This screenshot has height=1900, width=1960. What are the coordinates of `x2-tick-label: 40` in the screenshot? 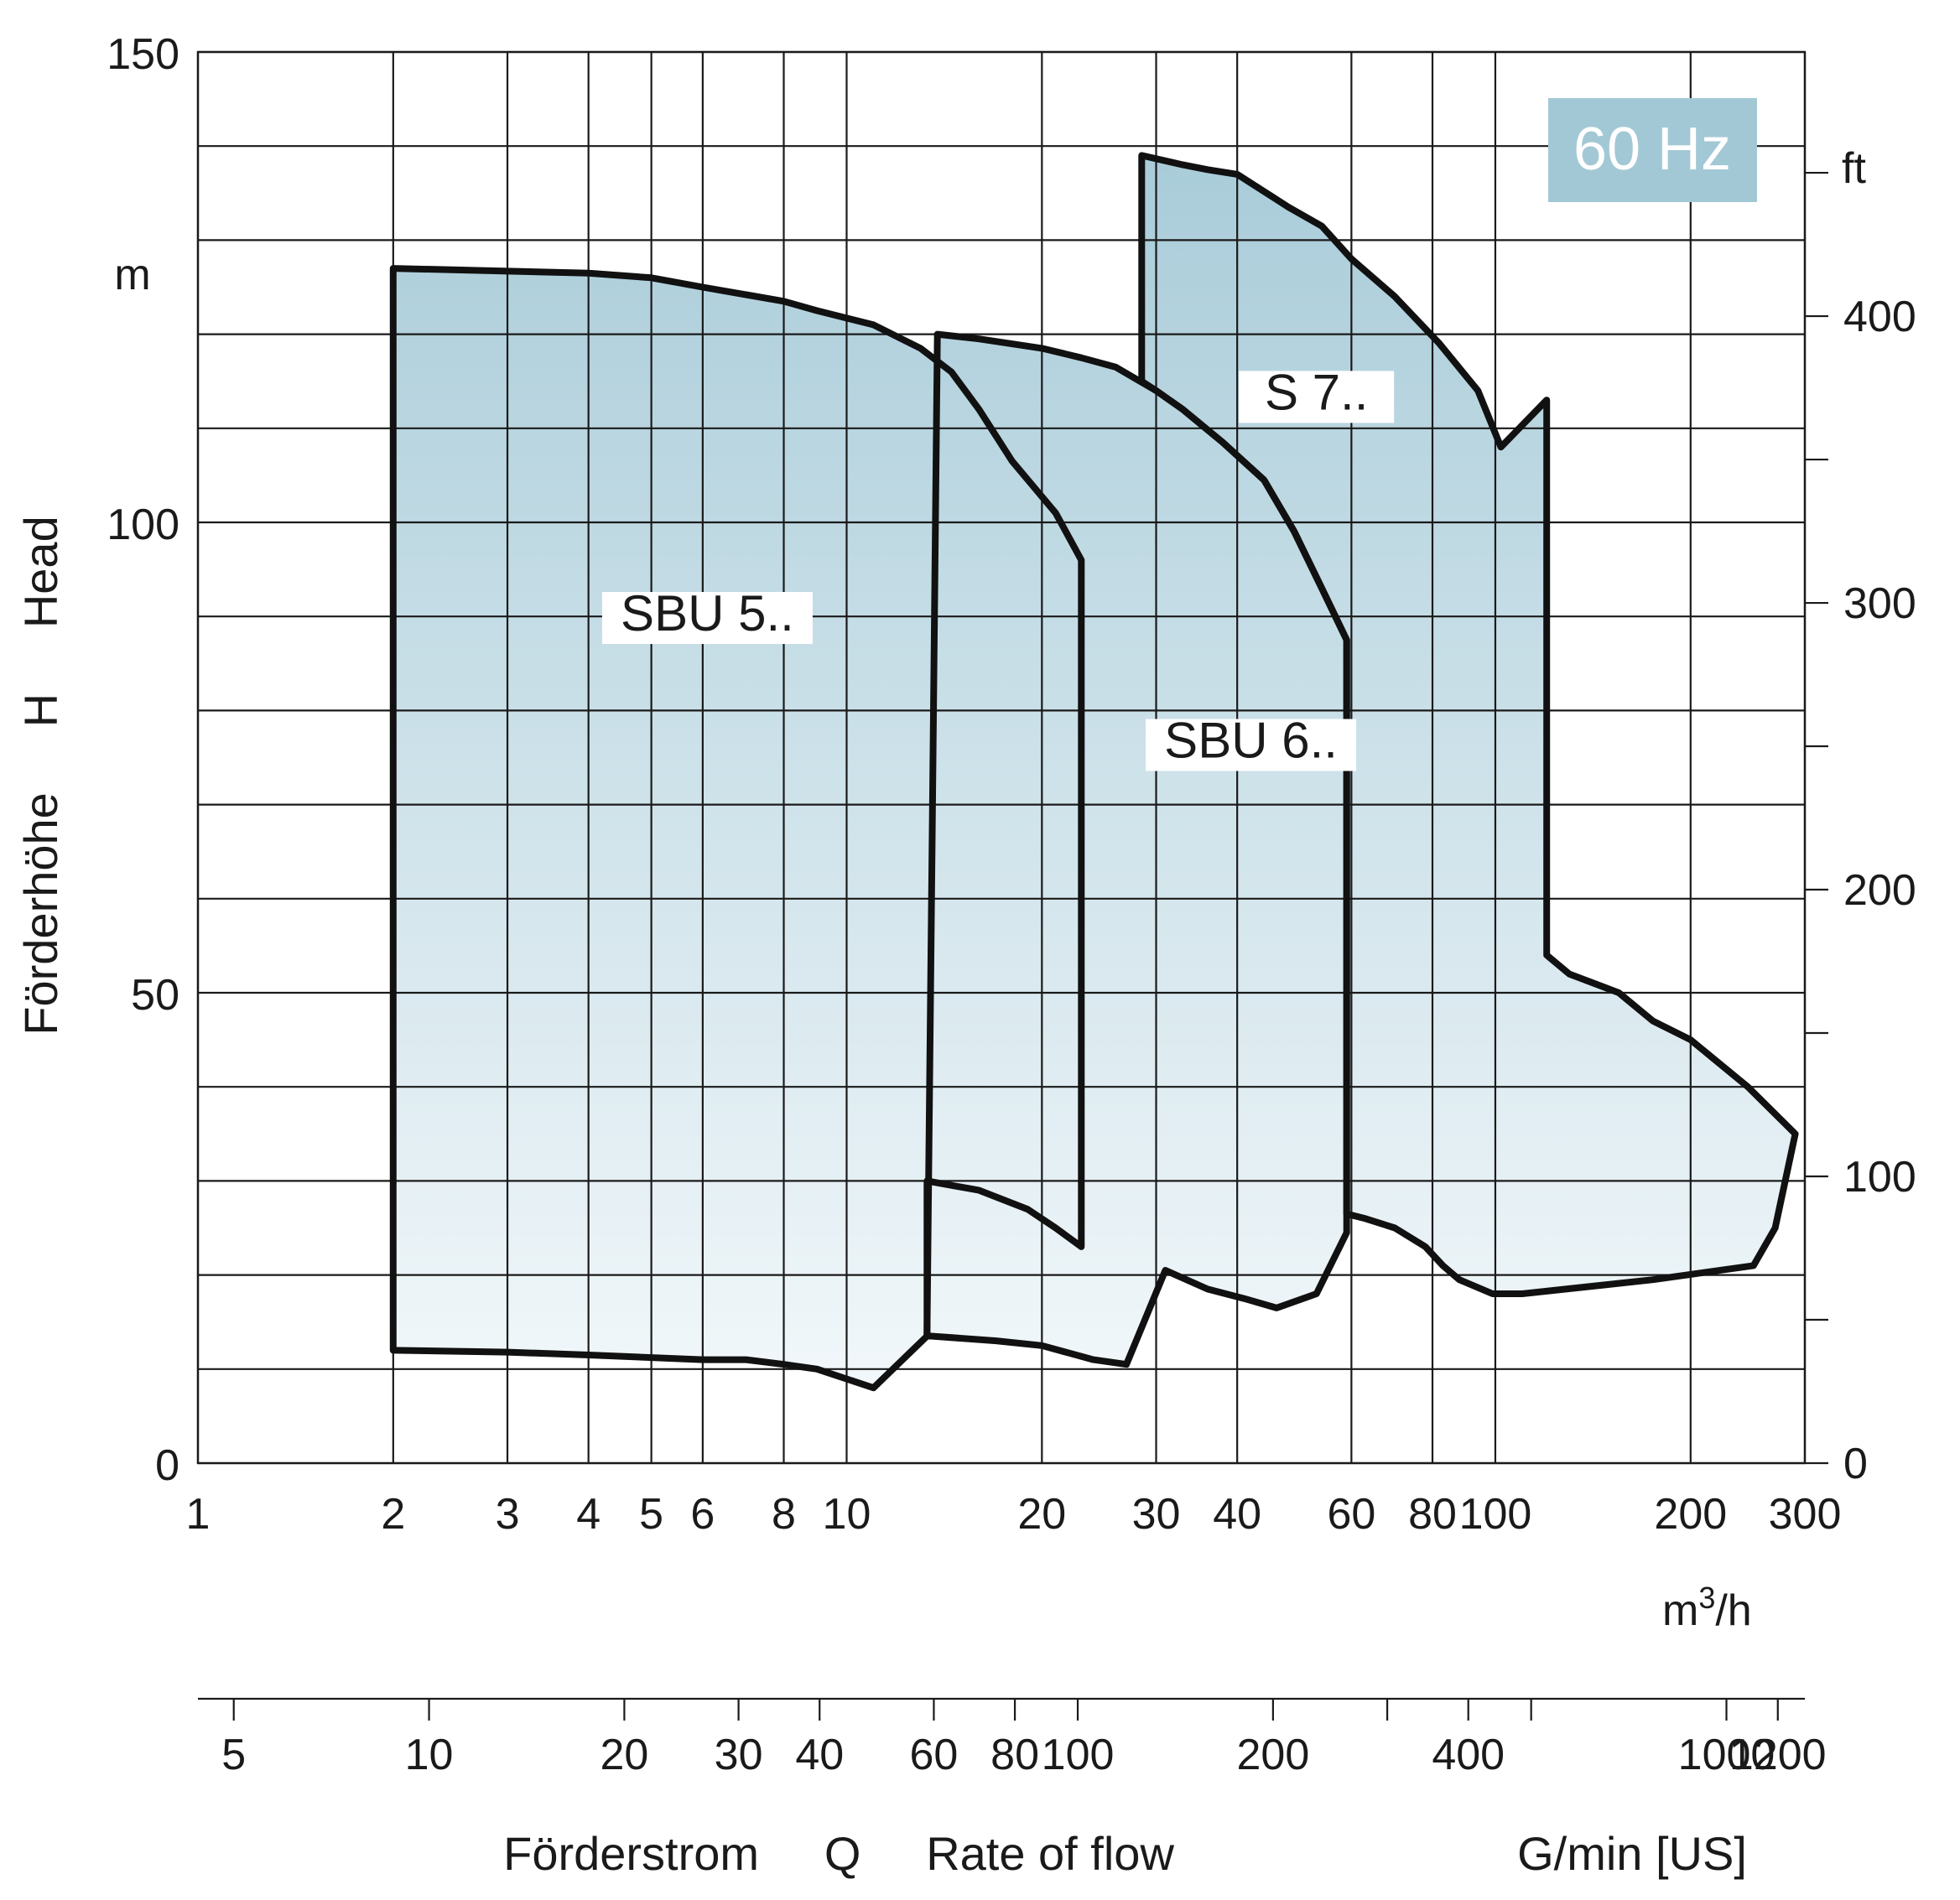 It's located at (819, 1755).